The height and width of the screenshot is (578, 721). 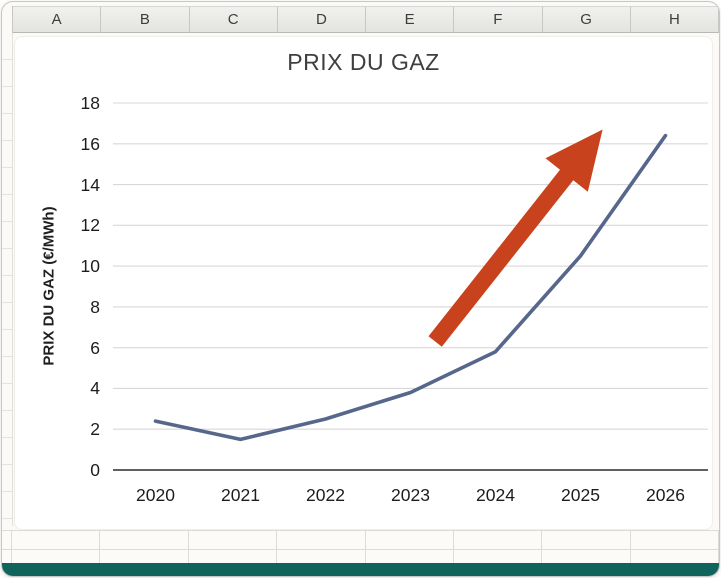 What do you see at coordinates (495, 495) in the screenshot?
I see `x-tick-label: 2024` at bounding box center [495, 495].